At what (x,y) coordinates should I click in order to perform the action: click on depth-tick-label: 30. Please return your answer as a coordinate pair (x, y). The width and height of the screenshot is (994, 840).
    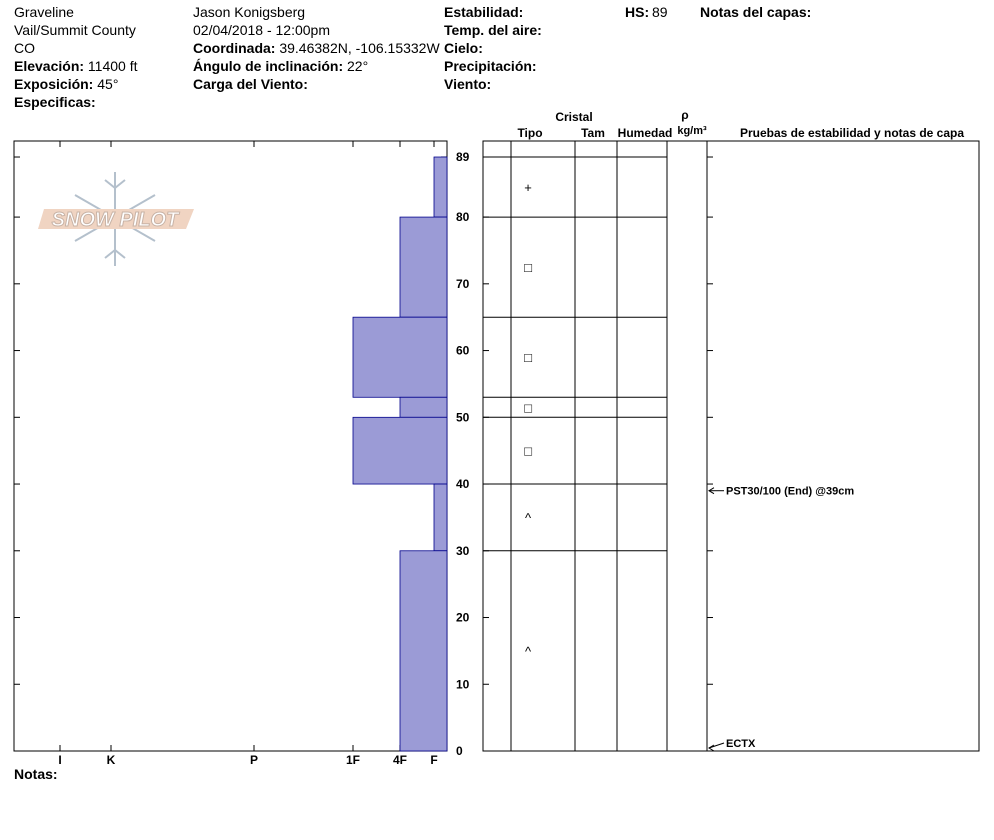
    Looking at the image, I should click on (463, 551).